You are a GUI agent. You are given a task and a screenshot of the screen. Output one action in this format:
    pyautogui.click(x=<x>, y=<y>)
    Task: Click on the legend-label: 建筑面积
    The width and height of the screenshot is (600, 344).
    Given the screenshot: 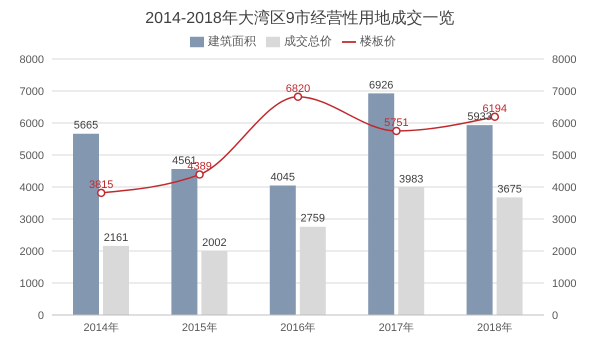 What is the action you would take?
    pyautogui.click(x=232, y=41)
    